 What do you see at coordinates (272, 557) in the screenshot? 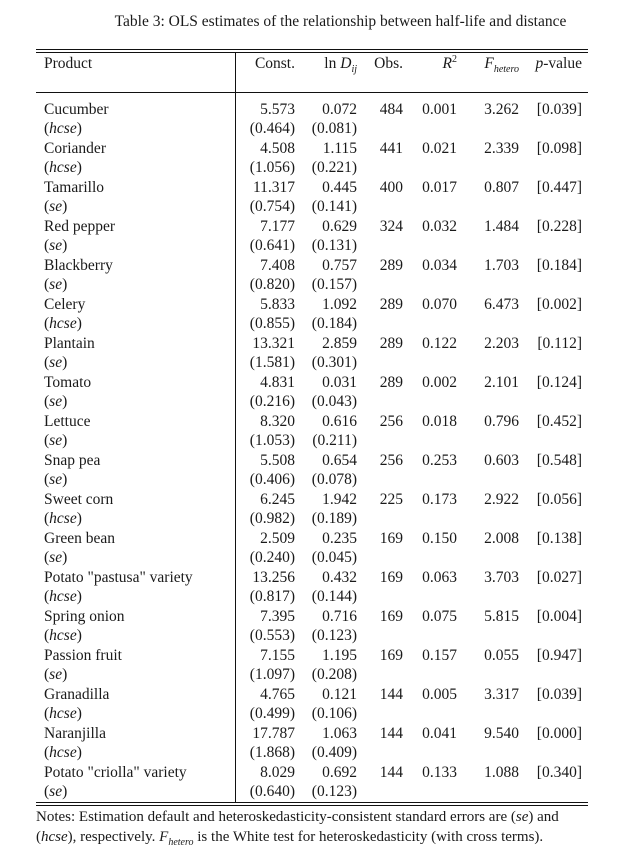
I see `const-std-error: (0.240)` at bounding box center [272, 557].